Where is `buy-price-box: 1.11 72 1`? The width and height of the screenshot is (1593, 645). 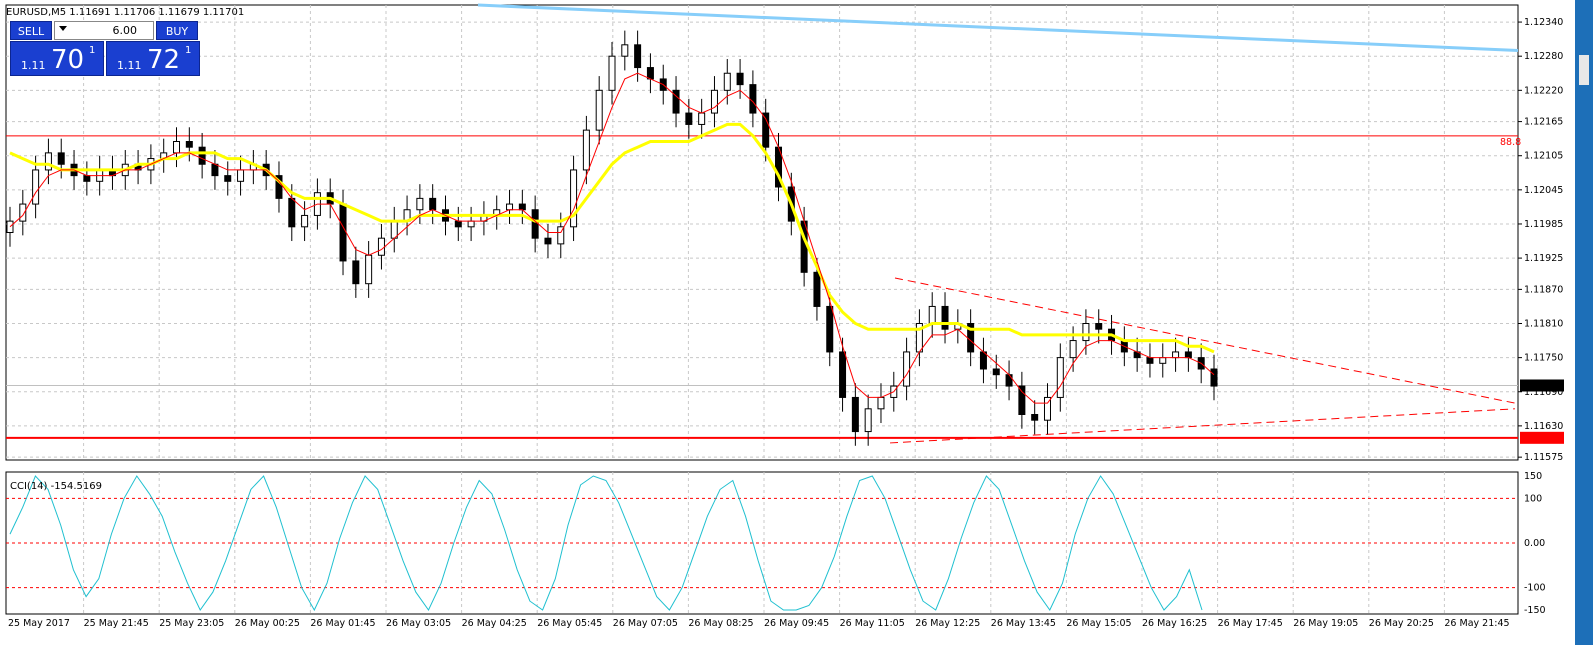
buy-price-box: 1.11 72 1 is located at coordinates (153, 58).